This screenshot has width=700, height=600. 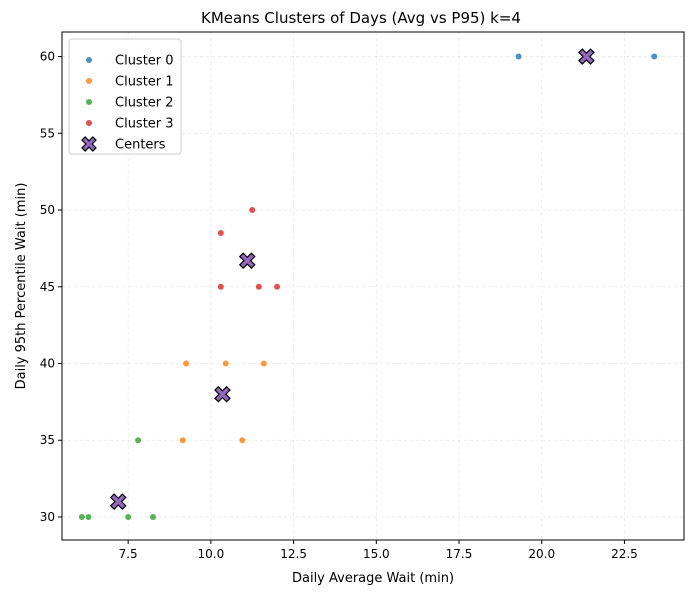 What do you see at coordinates (128, 554) in the screenshot?
I see `x-tick-label: 7.5` at bounding box center [128, 554].